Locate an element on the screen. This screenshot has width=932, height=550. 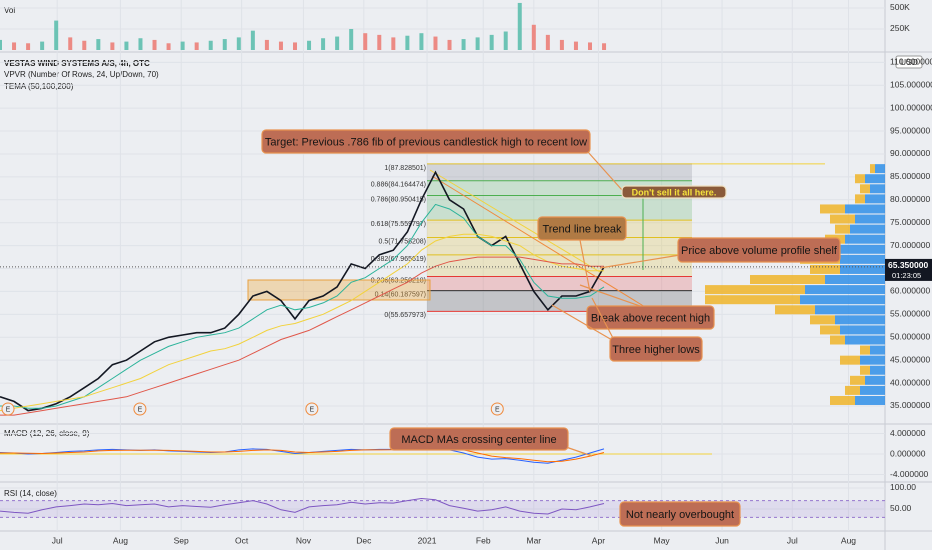
indicator-label: VPVR (Number Of Rows, 24, Up/Down, 70) is located at coordinates (81, 74).